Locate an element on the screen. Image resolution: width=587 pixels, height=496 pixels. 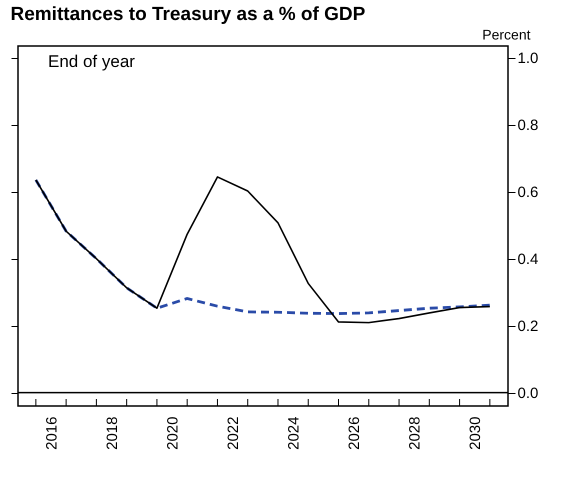
annotation: End of year is located at coordinates (92, 61).